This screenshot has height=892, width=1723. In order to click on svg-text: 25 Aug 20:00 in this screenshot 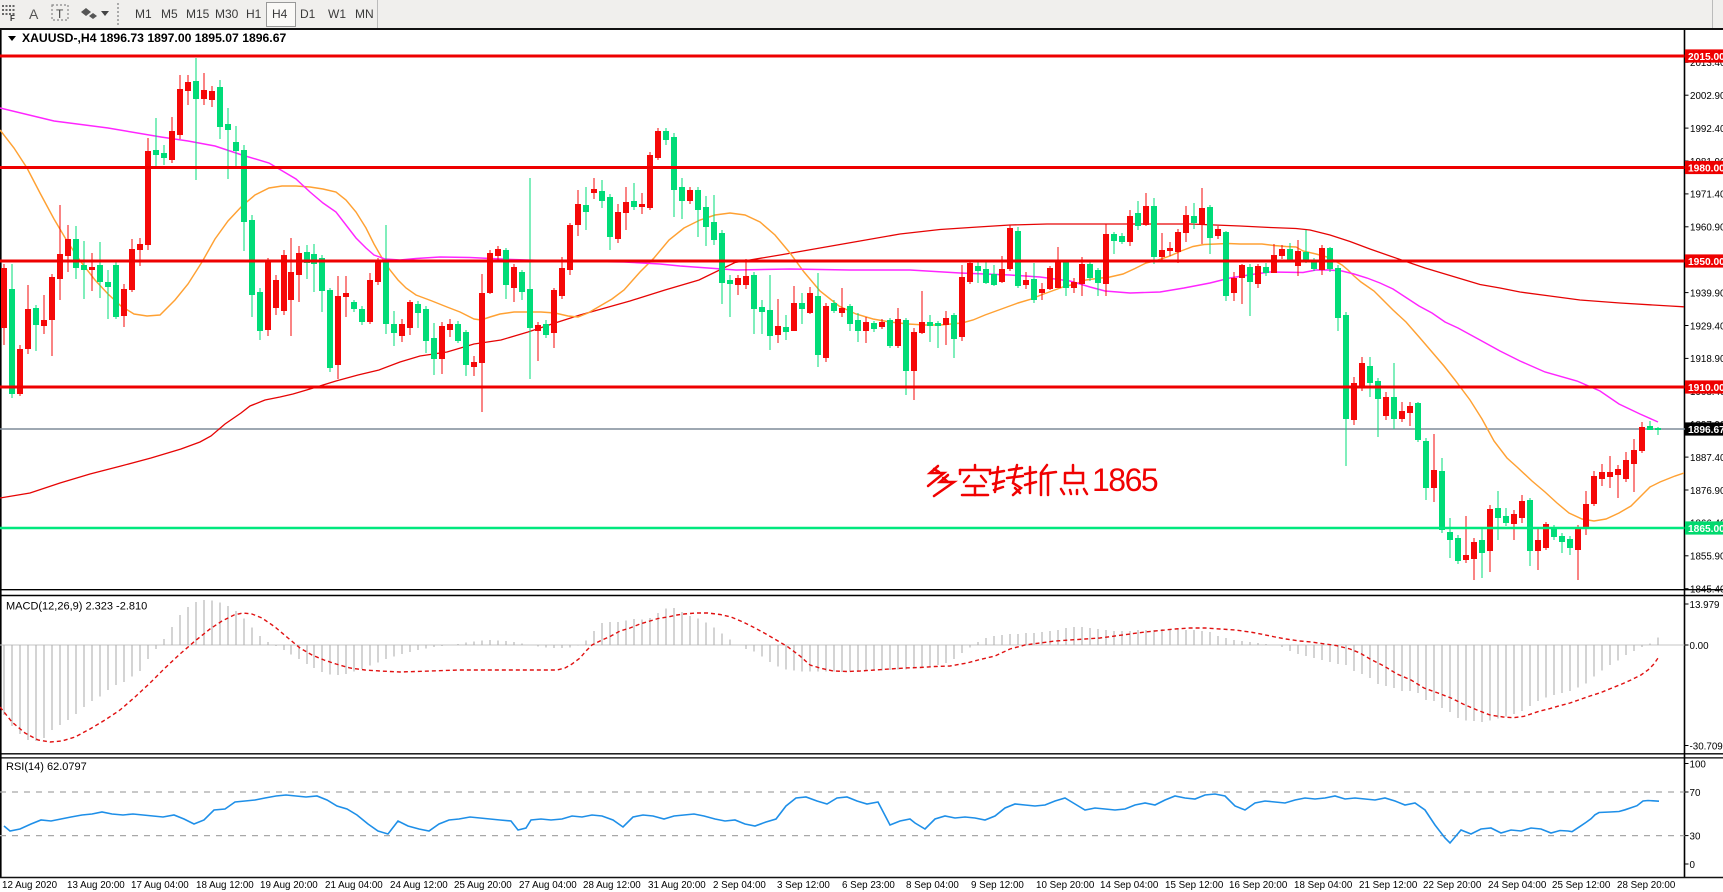, I will do `click(483, 885)`.